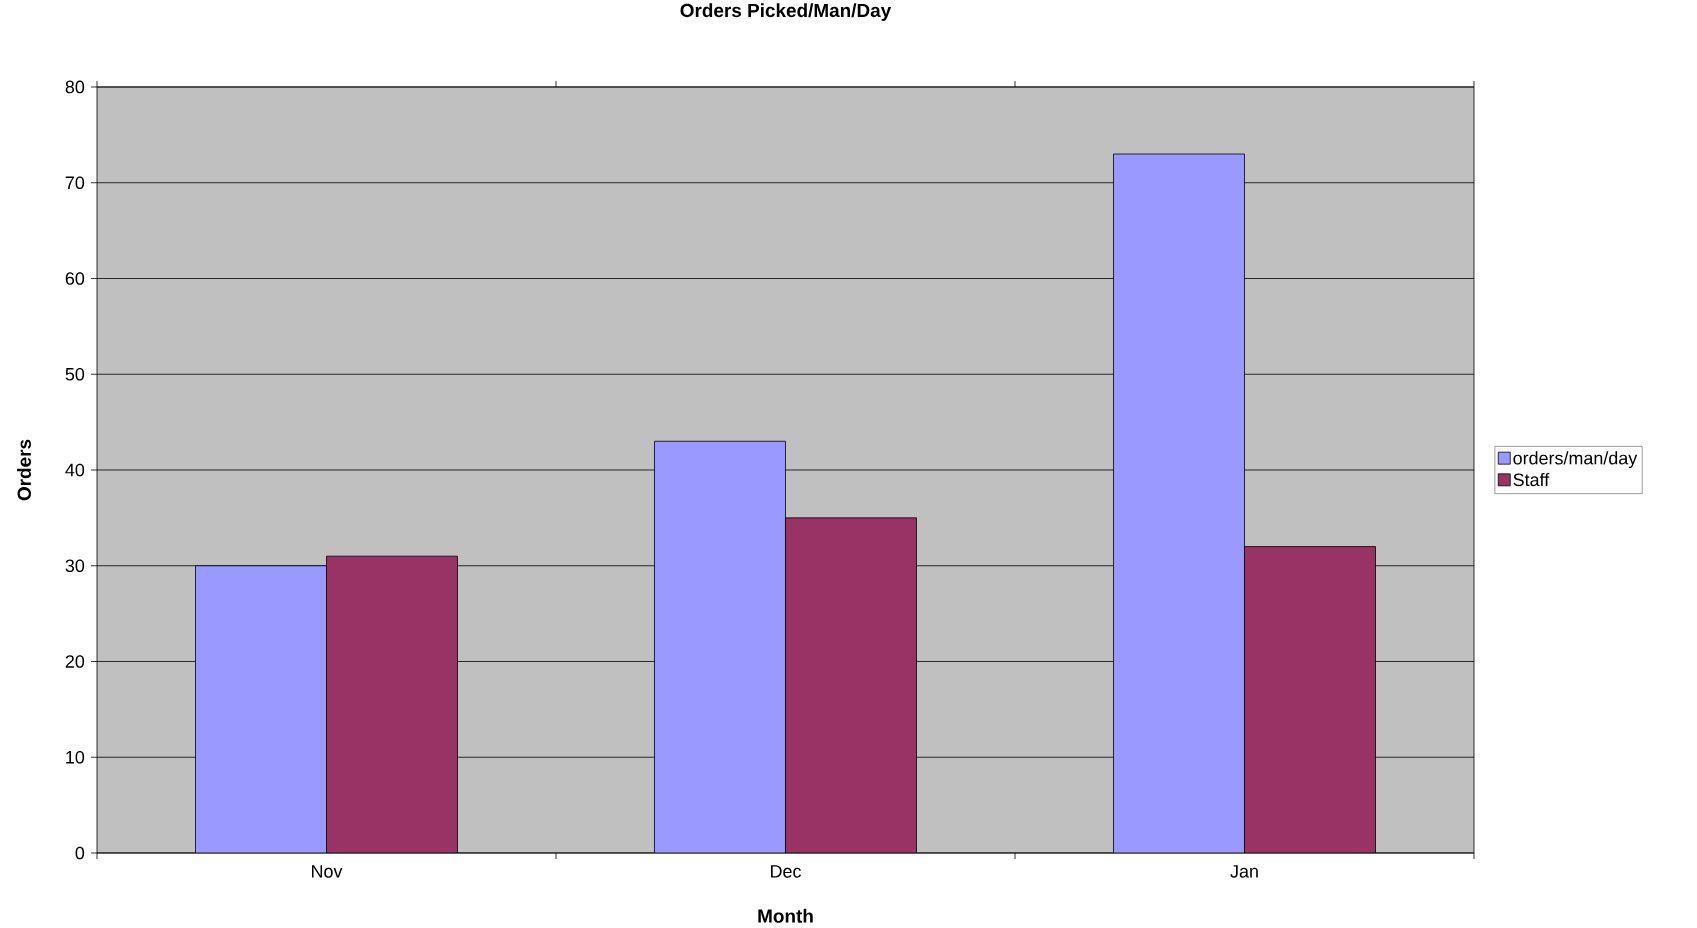  What do you see at coordinates (75, 374) in the screenshot?
I see `y-tick-label: 50` at bounding box center [75, 374].